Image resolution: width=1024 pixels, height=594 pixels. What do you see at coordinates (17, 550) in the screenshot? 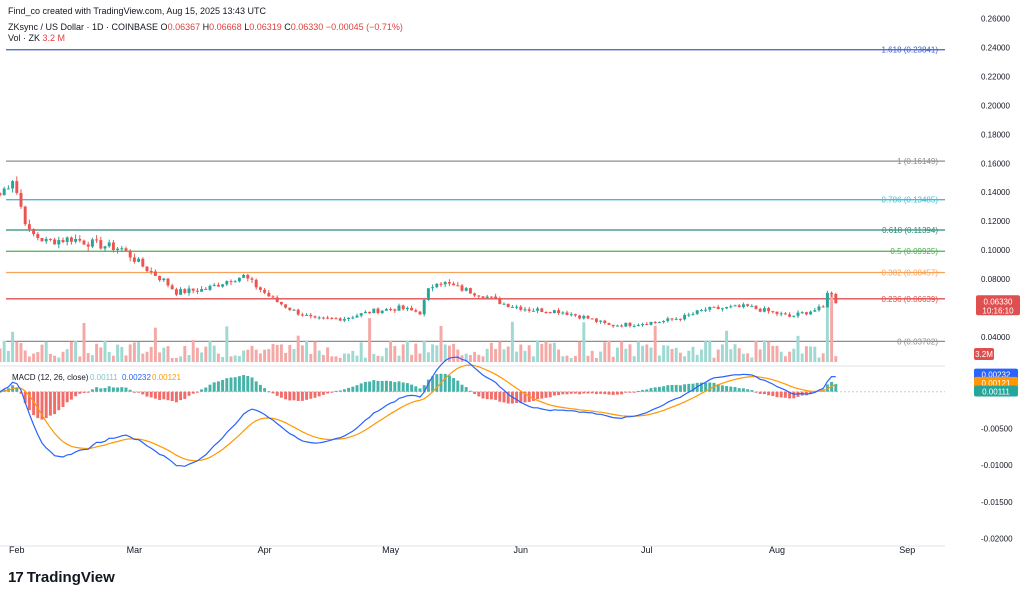
I see `time-axis-tick: Feb` at bounding box center [17, 550].